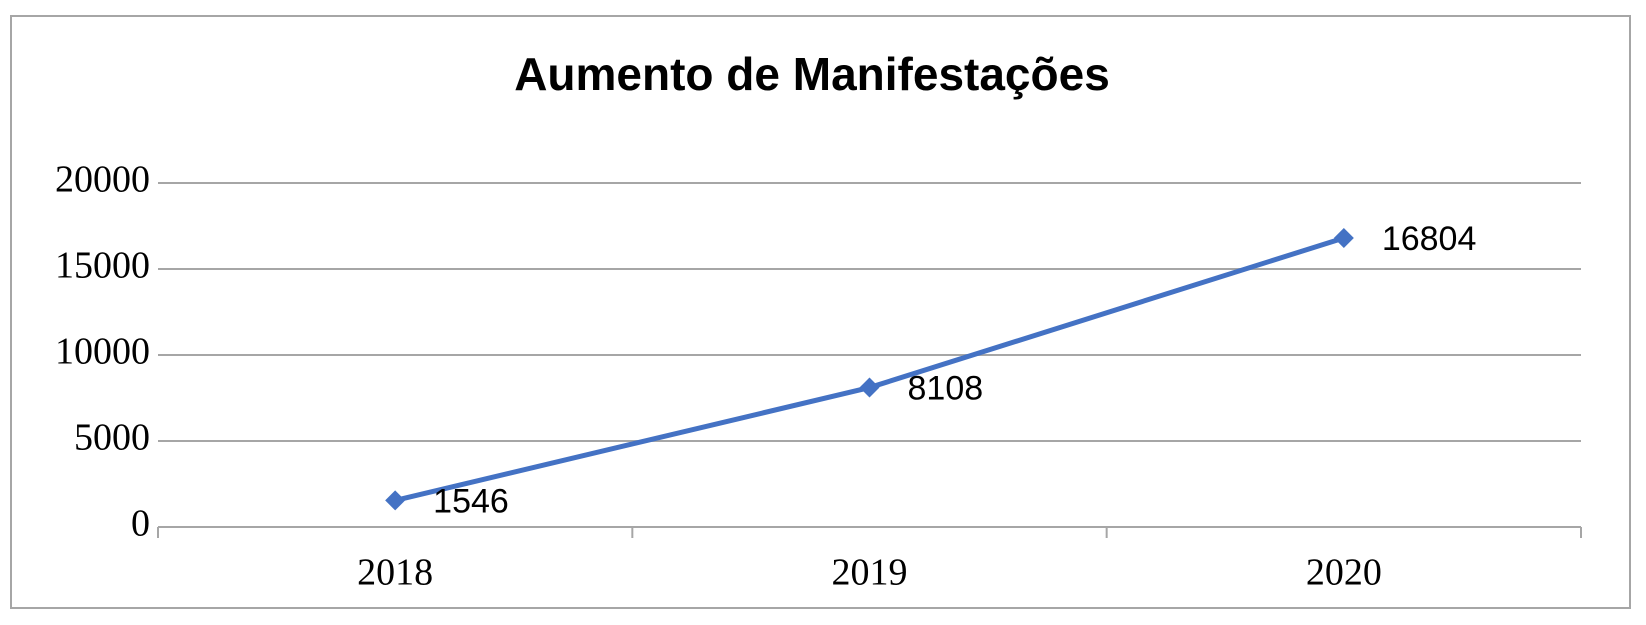  Describe the element at coordinates (102, 352) in the screenshot. I see `y-tick-label: 10000` at that location.